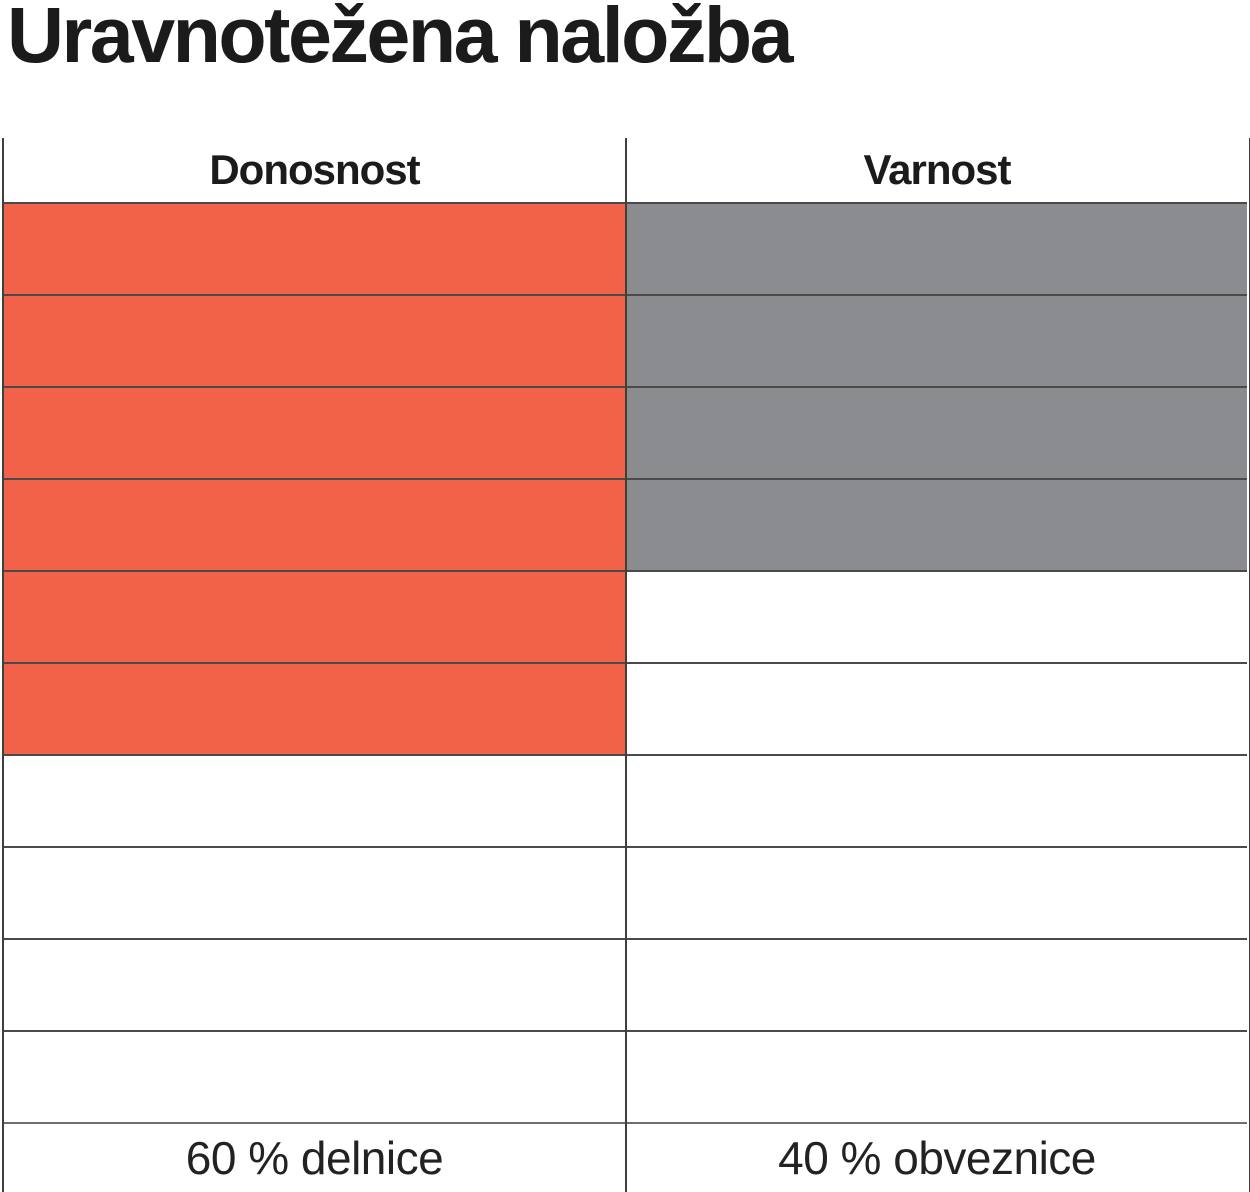 The width and height of the screenshot is (1250, 1192). I want to click on column-footer-varnost: 40 % obveznice, so click(937, 1157).